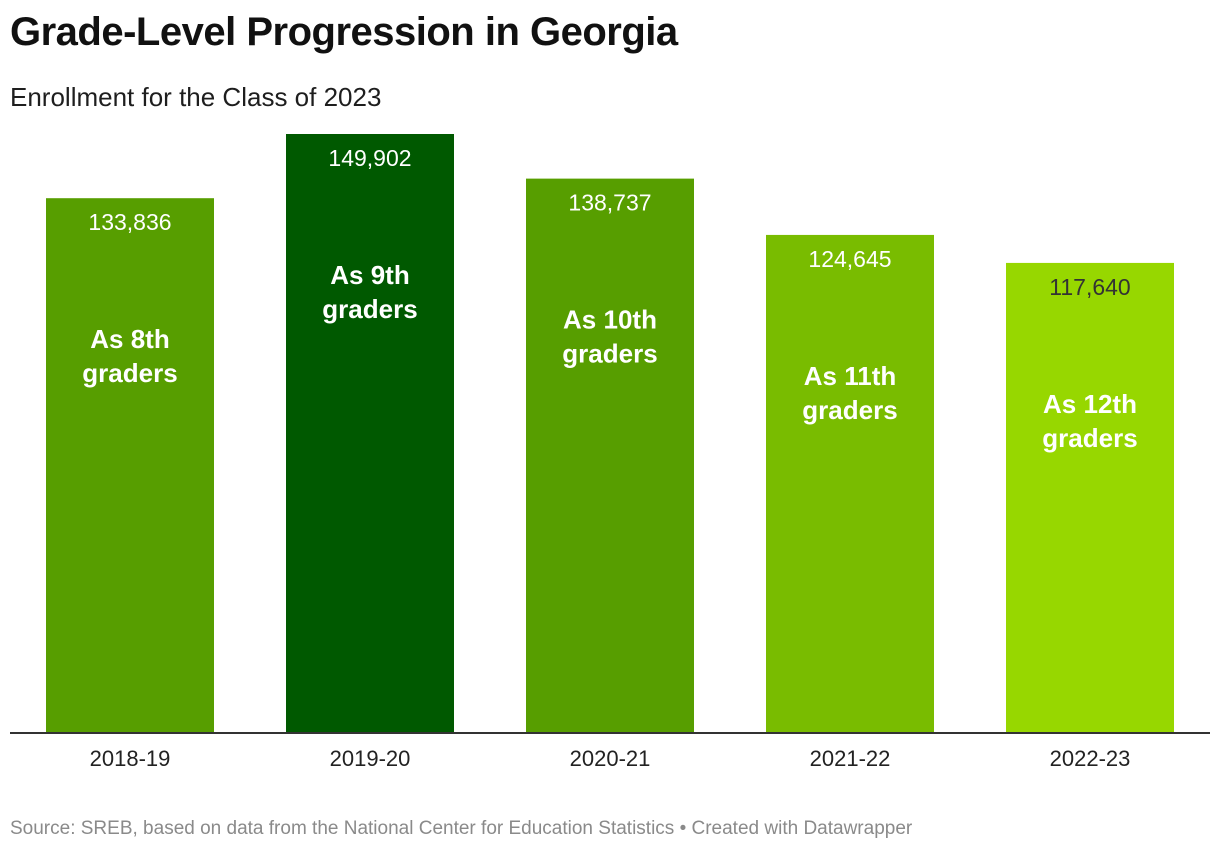 The height and width of the screenshot is (854, 1220). Describe the element at coordinates (129, 373) in the screenshot. I see `bar-label-2018-19-line2: graders` at that location.